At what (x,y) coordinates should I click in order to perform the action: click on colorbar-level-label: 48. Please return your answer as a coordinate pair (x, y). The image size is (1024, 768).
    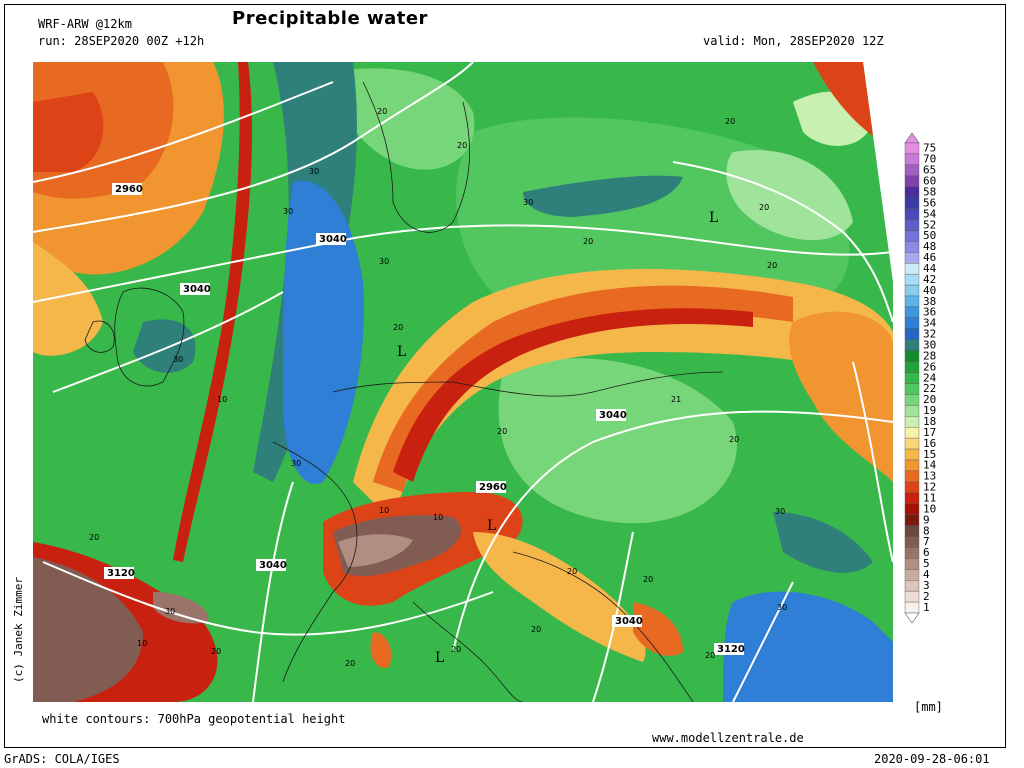
    Looking at the image, I should click on (929, 246).